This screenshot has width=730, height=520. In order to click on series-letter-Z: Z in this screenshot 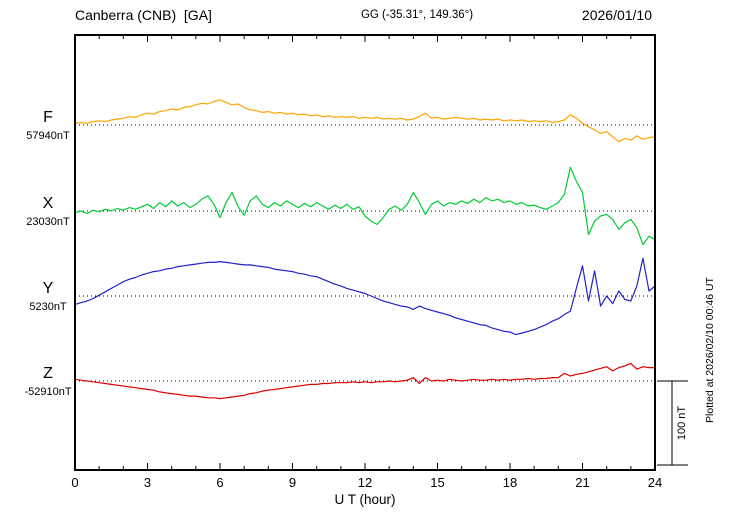, I will do `click(48, 373)`.